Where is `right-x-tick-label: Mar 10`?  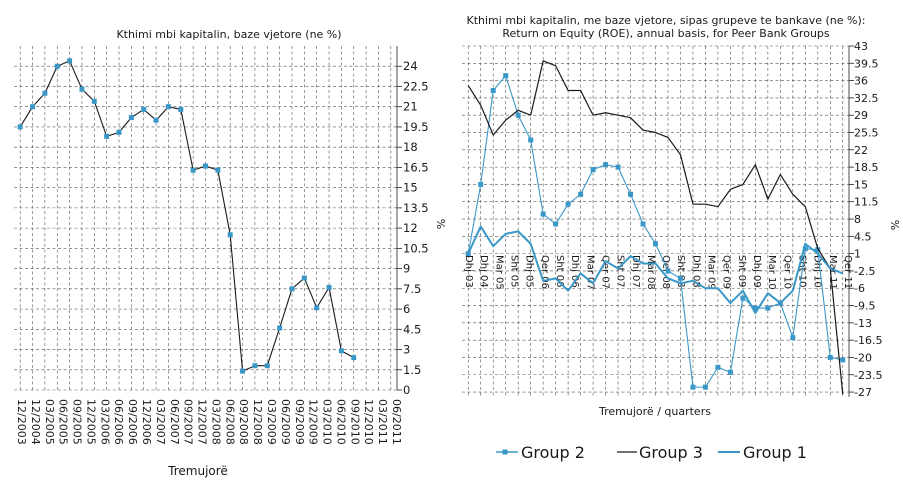 right-x-tick-label: Mar 10 is located at coordinates (771, 272).